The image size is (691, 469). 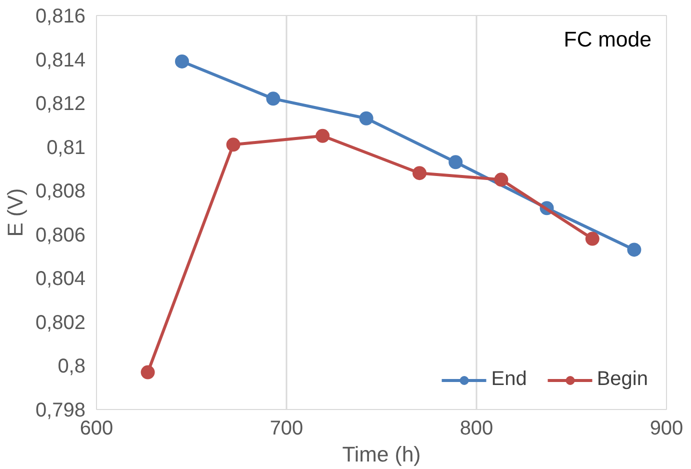 I want to click on y-tick-label: 0,814, so click(x=60, y=60).